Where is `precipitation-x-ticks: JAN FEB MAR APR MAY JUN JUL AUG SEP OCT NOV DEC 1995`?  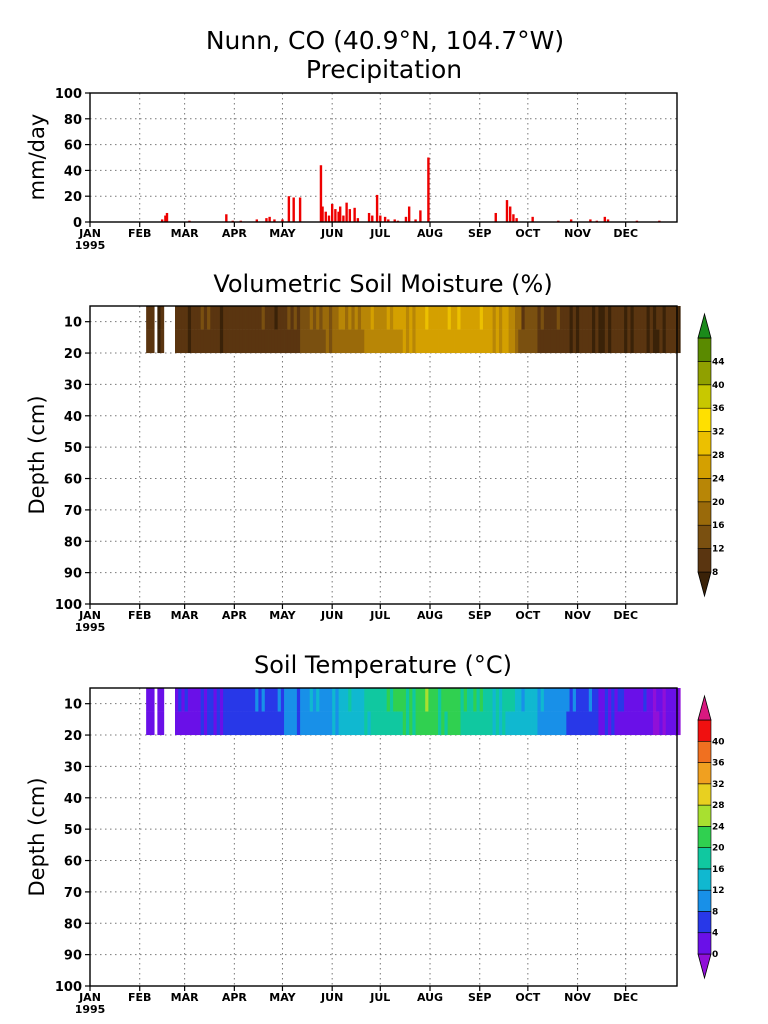 precipitation-x-ticks: JAN FEB MAR APR MAY JUN JUL AUG SEP OCT NOV DEC 1995 is located at coordinates (356, 237).